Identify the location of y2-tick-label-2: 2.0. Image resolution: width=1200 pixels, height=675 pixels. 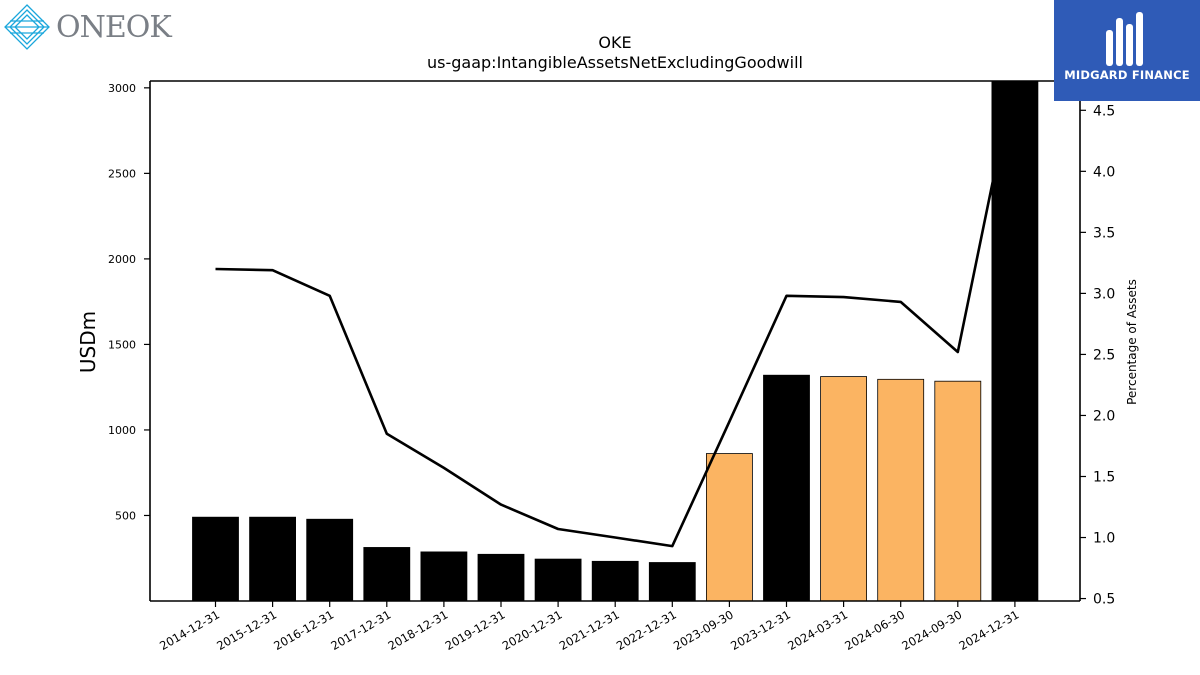
(1104, 416).